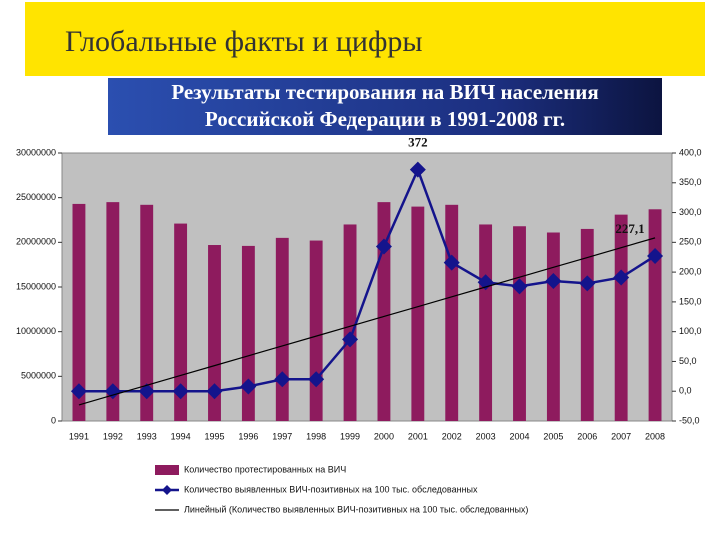  I want to click on x-tick-label: 2008, so click(655, 436).